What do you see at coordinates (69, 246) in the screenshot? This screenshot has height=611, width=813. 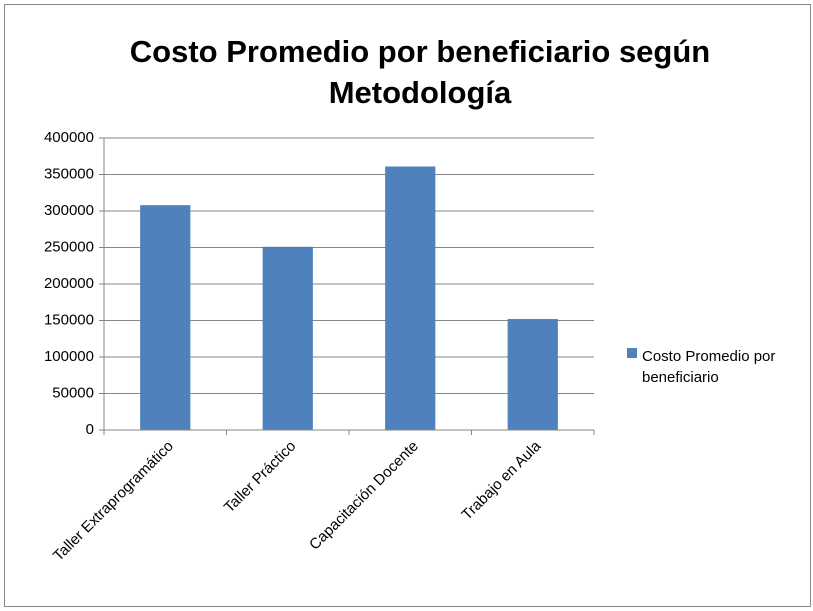 I see `y-tick-label: 250000` at bounding box center [69, 246].